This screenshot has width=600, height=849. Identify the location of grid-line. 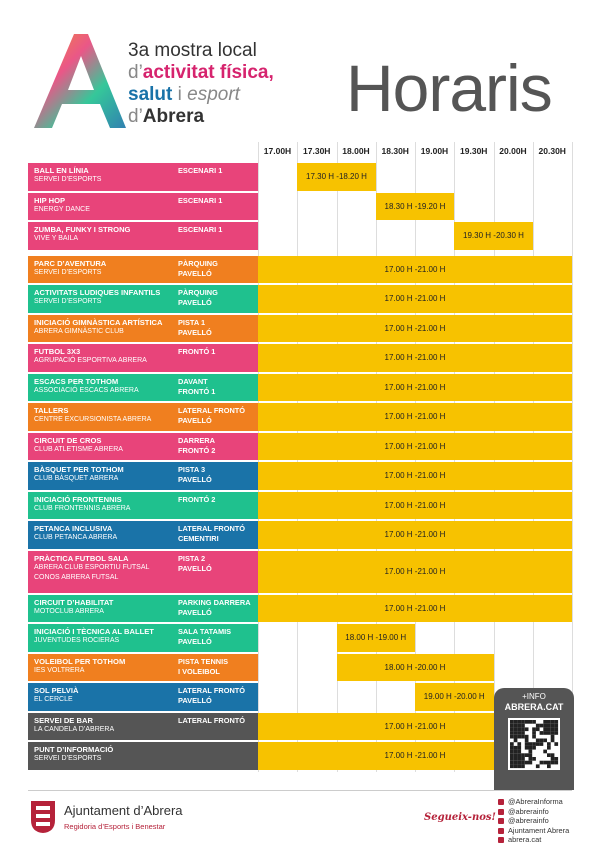
(572, 457).